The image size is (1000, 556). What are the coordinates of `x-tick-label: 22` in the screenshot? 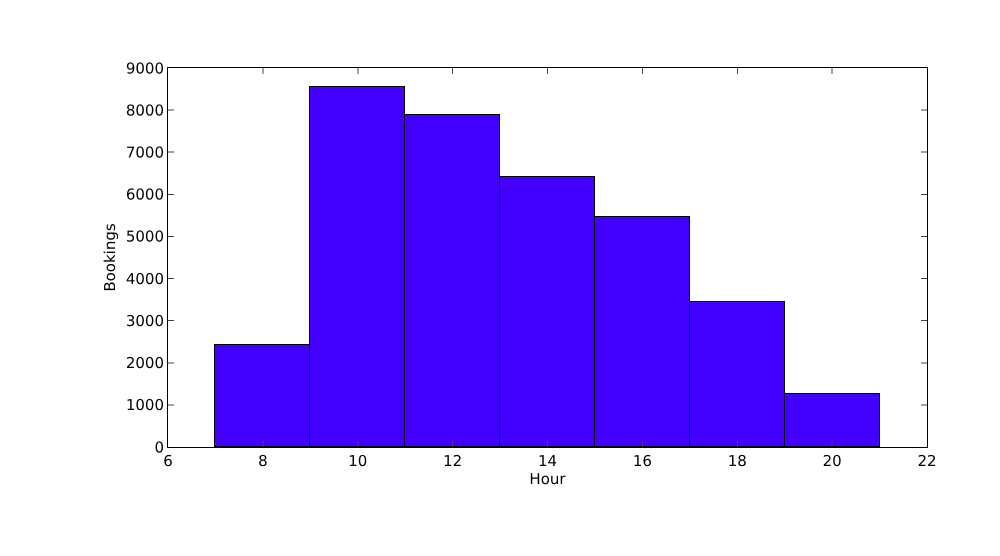 It's located at (927, 461).